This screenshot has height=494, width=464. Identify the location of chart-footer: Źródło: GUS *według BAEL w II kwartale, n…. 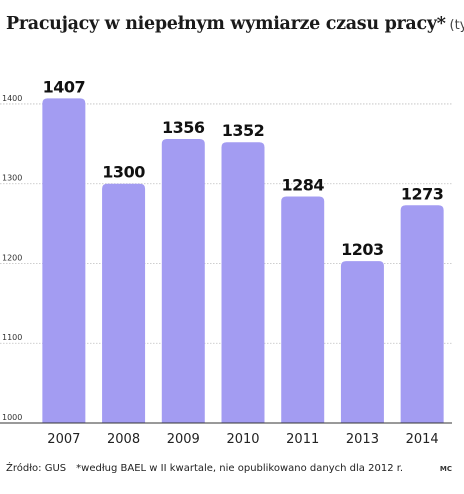
(204, 468).